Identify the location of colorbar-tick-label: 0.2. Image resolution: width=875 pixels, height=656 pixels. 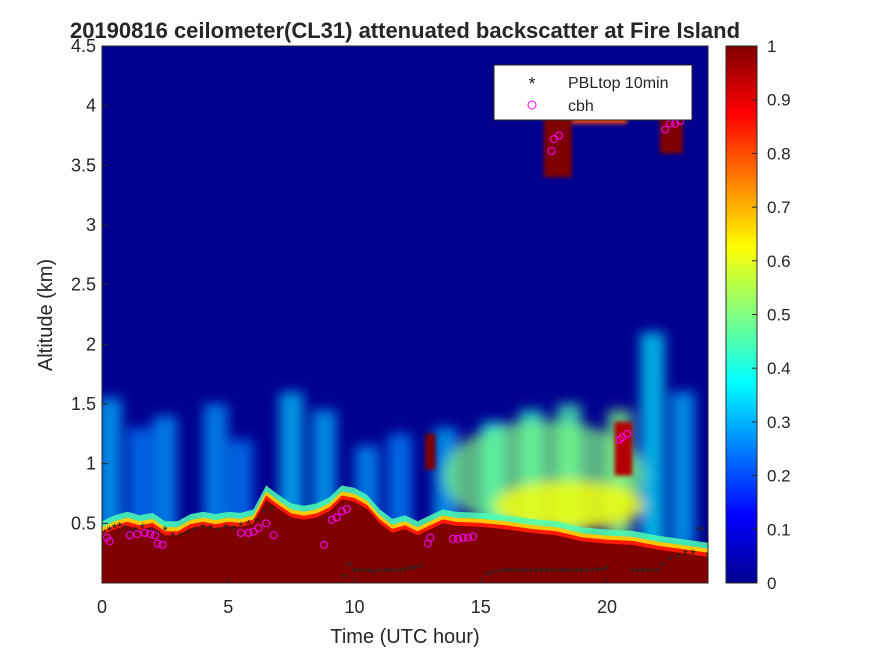
(779, 476).